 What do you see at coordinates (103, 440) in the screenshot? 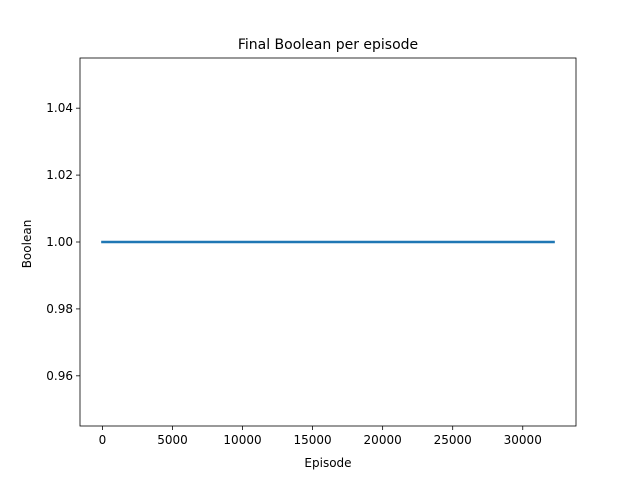
I see `x-tick-label-0: 0` at bounding box center [103, 440].